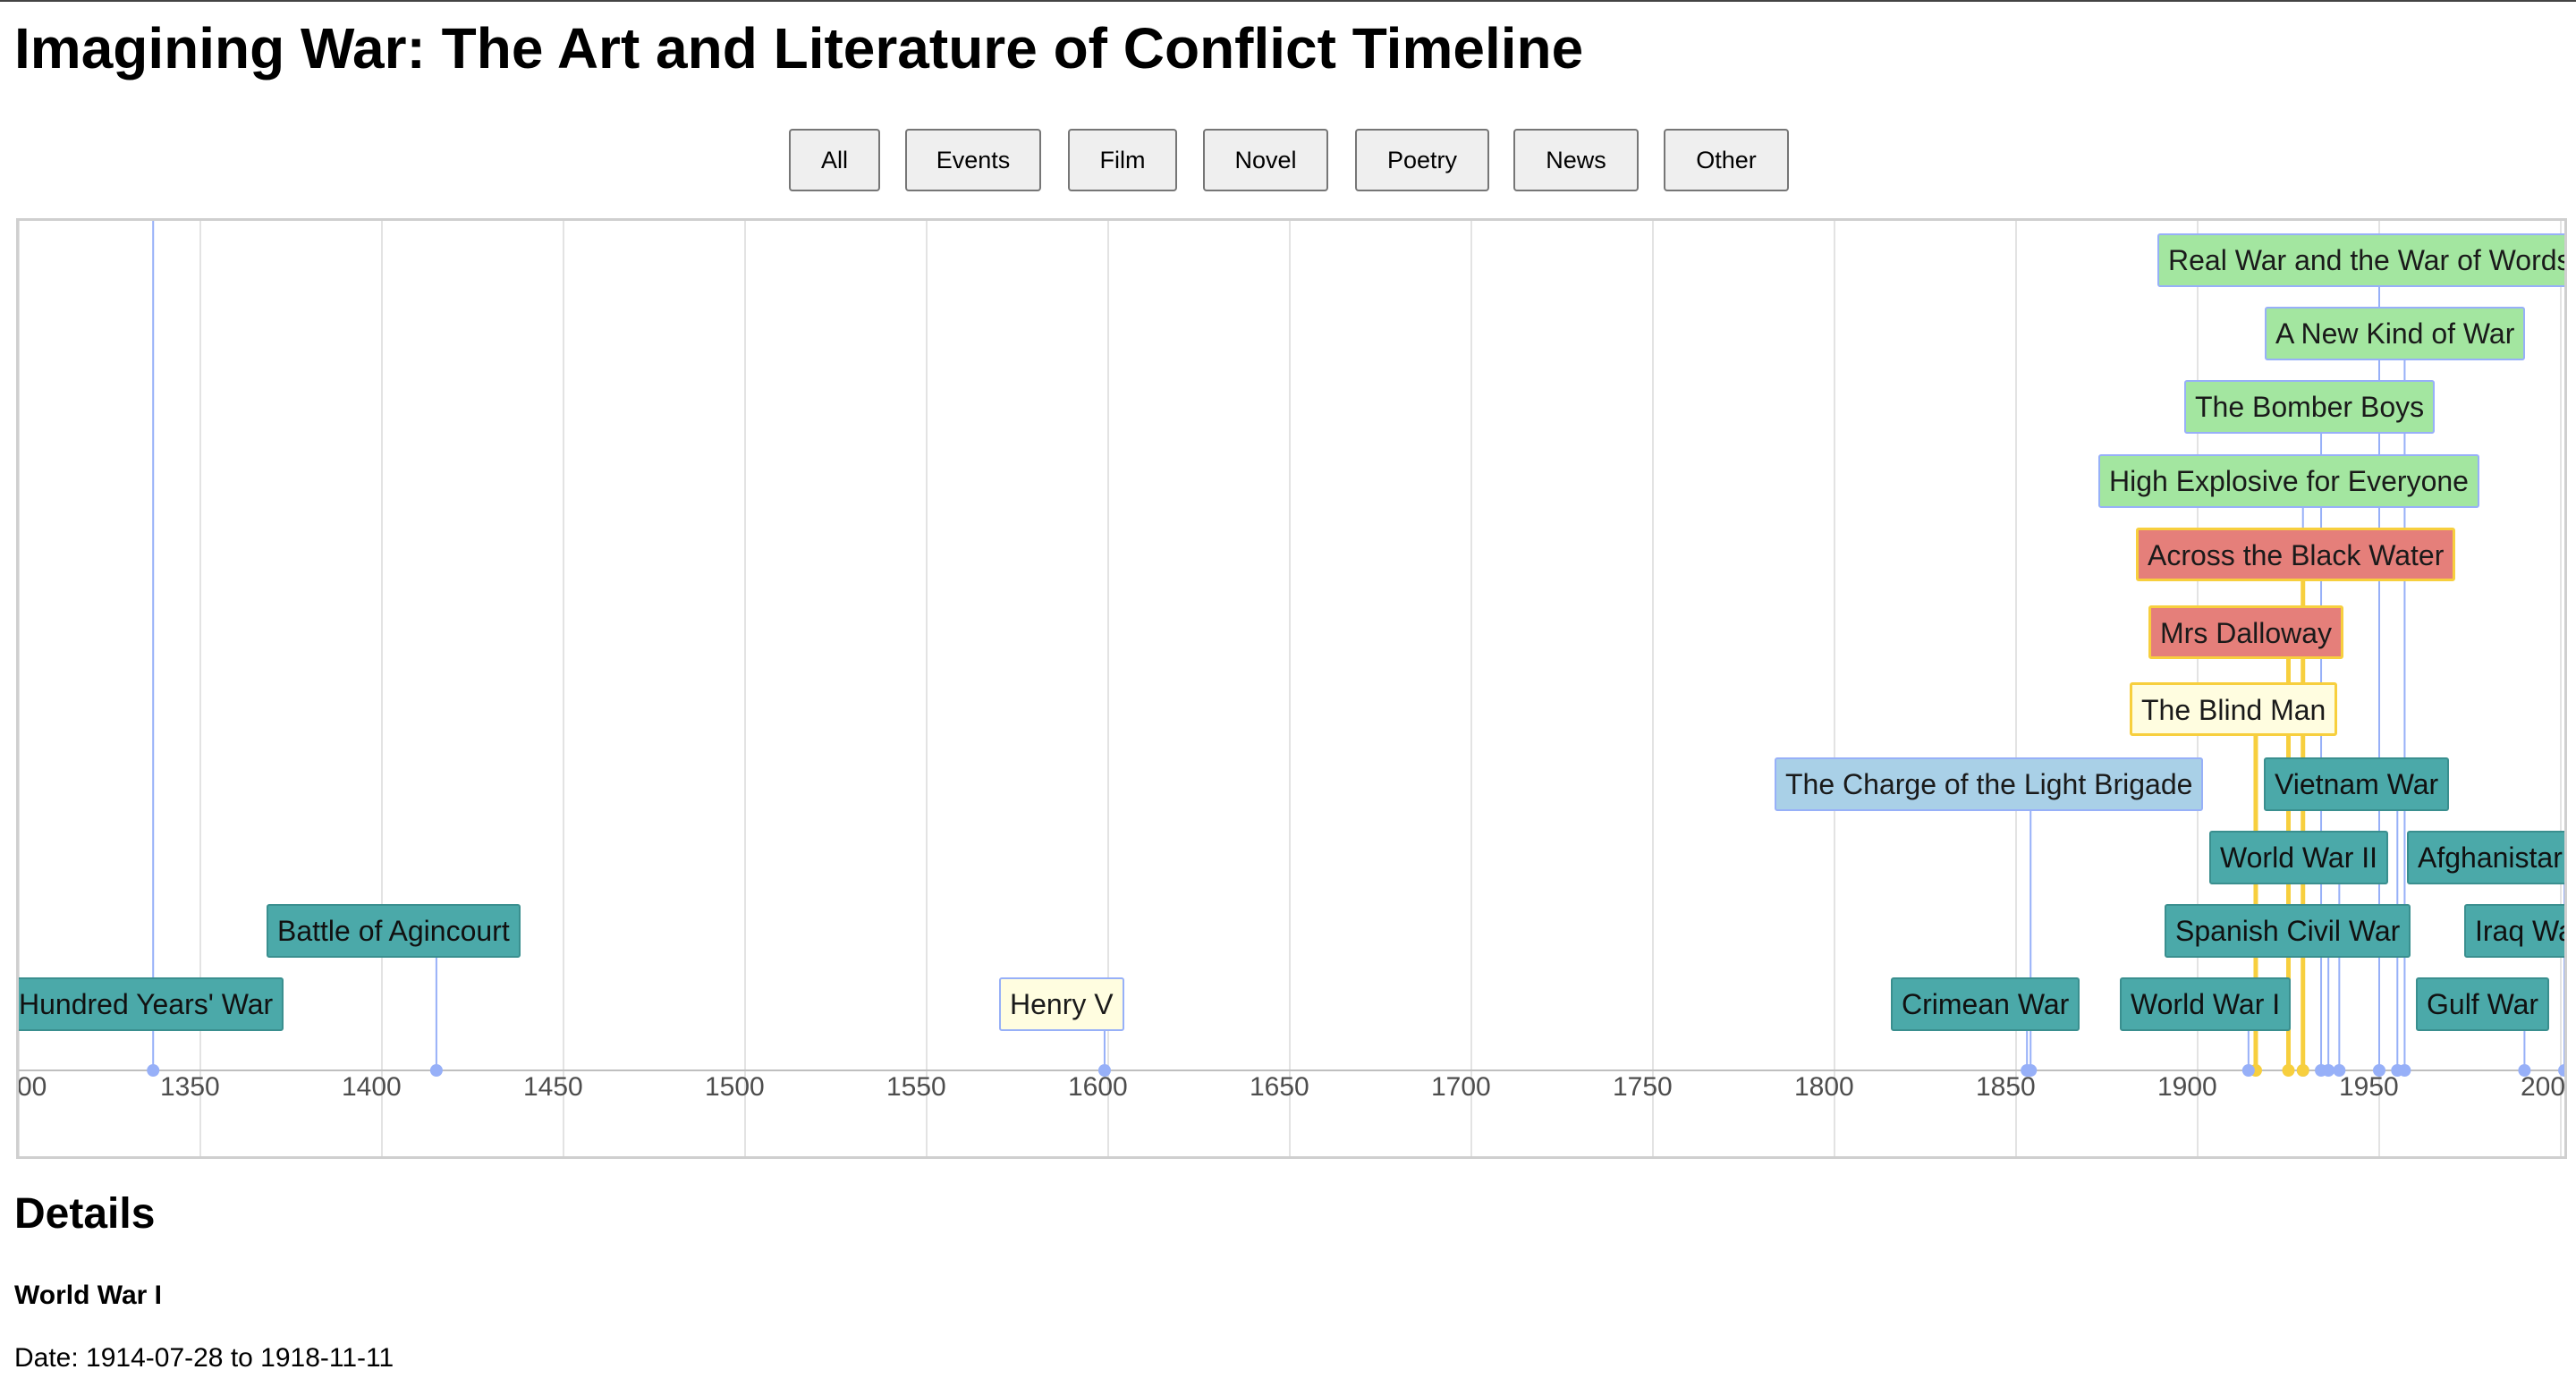 The height and width of the screenshot is (1395, 2576). Describe the element at coordinates (204, 1358) in the screenshot. I see `details-event-date: Date: 1914-07-28 to 1918-11-11` at that location.